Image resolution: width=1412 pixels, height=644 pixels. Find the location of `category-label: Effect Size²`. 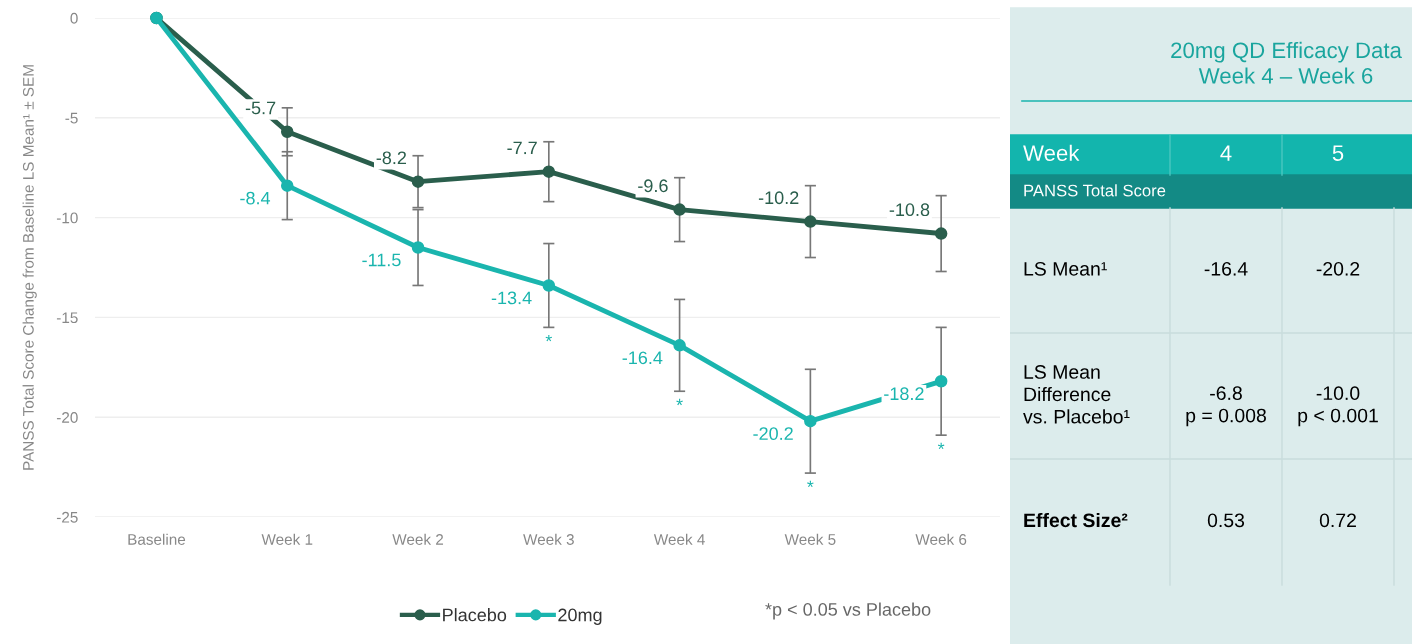

category-label: Effect Size² is located at coordinates (1076, 520).